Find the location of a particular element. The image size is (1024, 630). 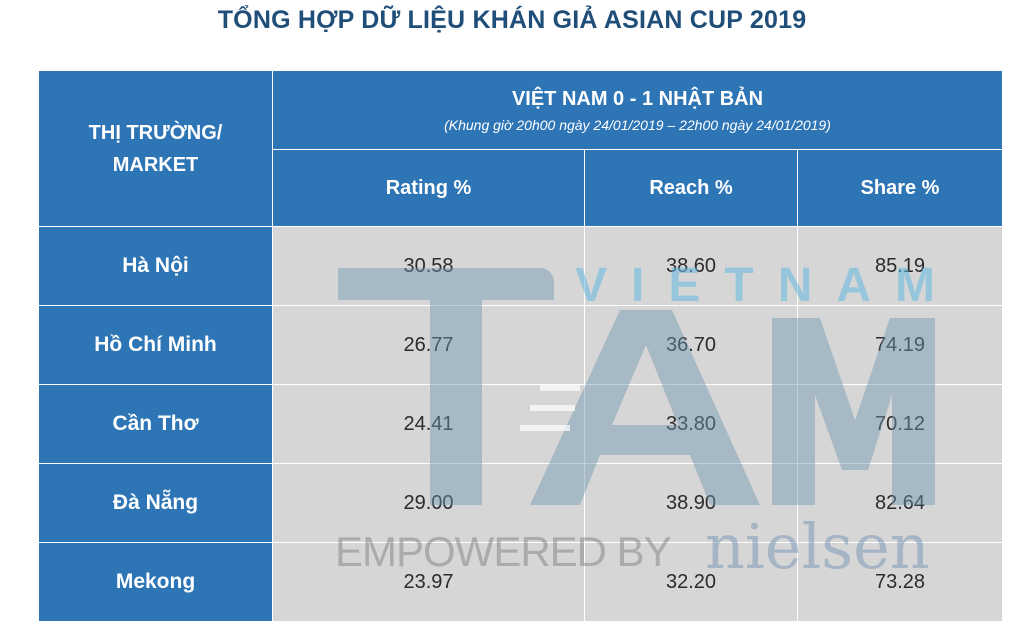

reach-cell: 38.90 is located at coordinates (691, 503).